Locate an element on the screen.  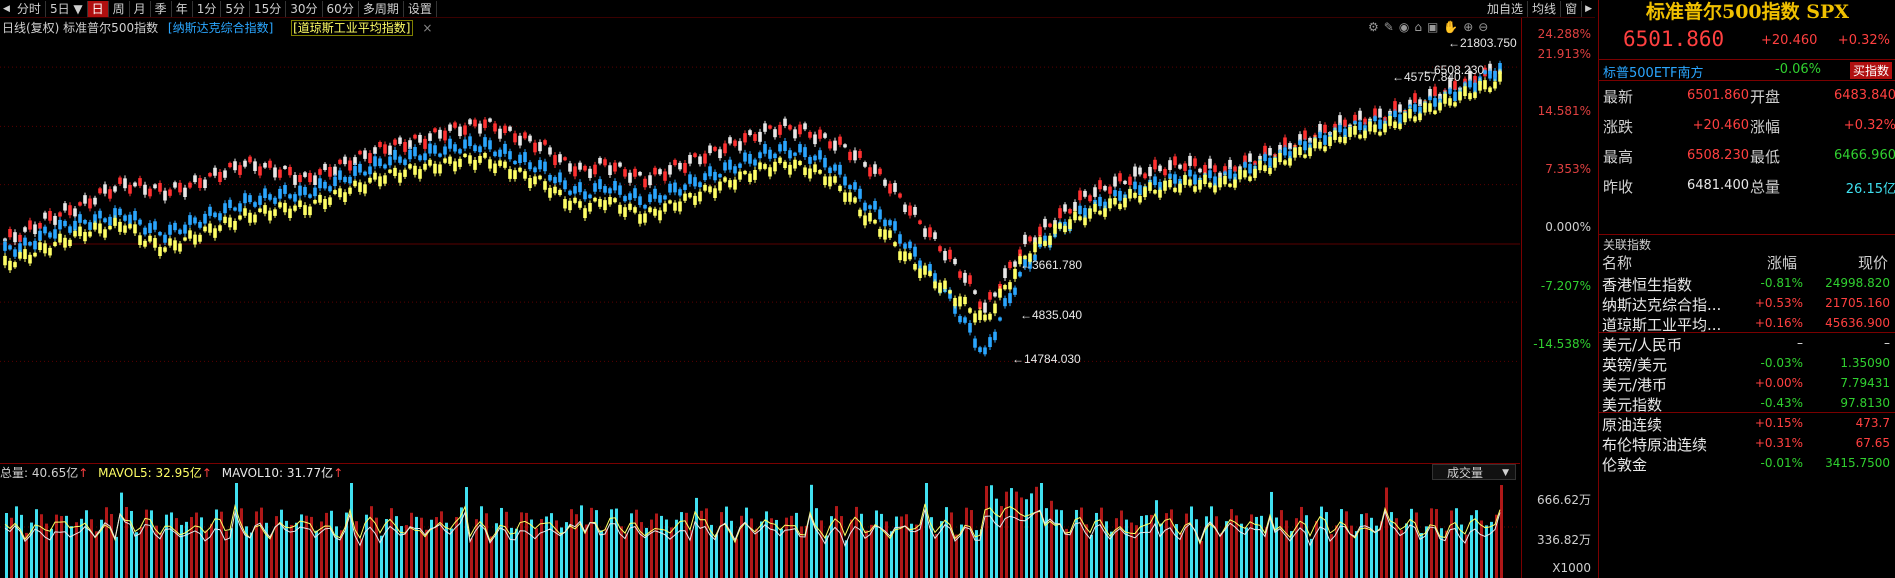
volume-chart is located at coordinates (760, 529).